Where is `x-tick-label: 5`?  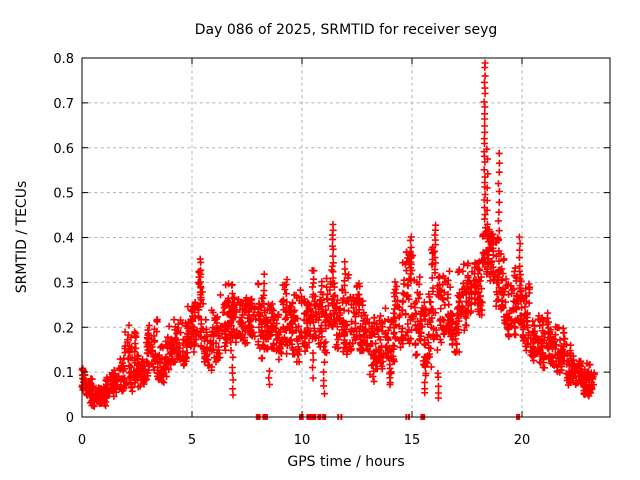 x-tick-label: 5 is located at coordinates (192, 440).